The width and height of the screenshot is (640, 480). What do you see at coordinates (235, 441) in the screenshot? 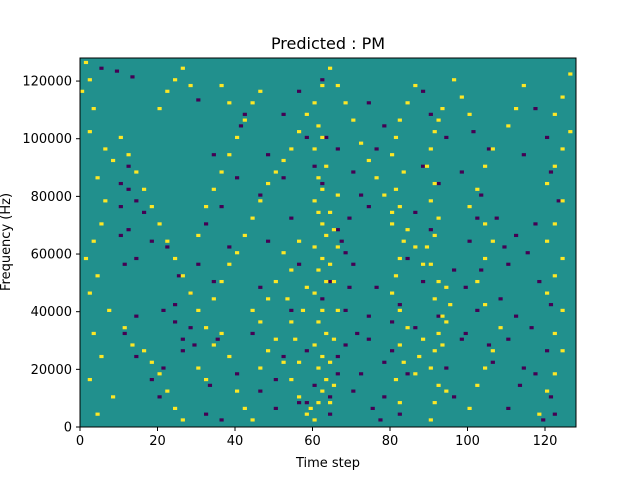
I see `x-tick-label: 40` at bounding box center [235, 441].